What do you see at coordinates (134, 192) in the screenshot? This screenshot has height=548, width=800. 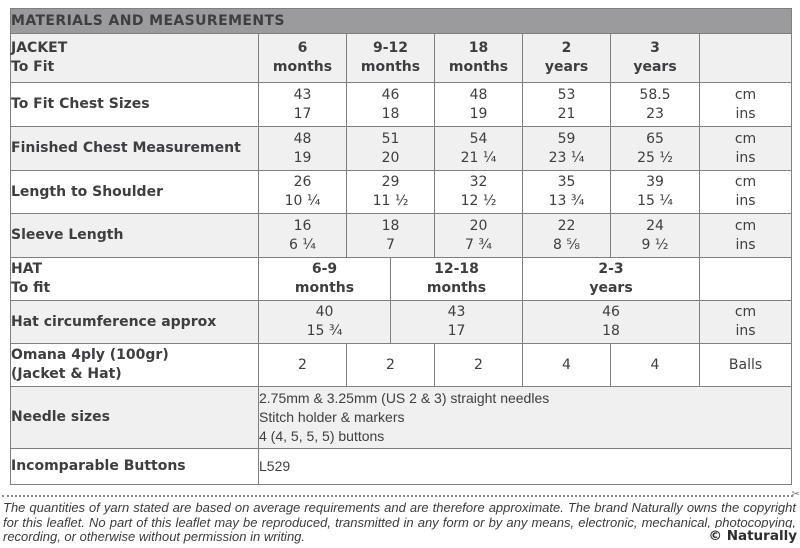 I see `row-label: Length to Shoulder` at bounding box center [134, 192].